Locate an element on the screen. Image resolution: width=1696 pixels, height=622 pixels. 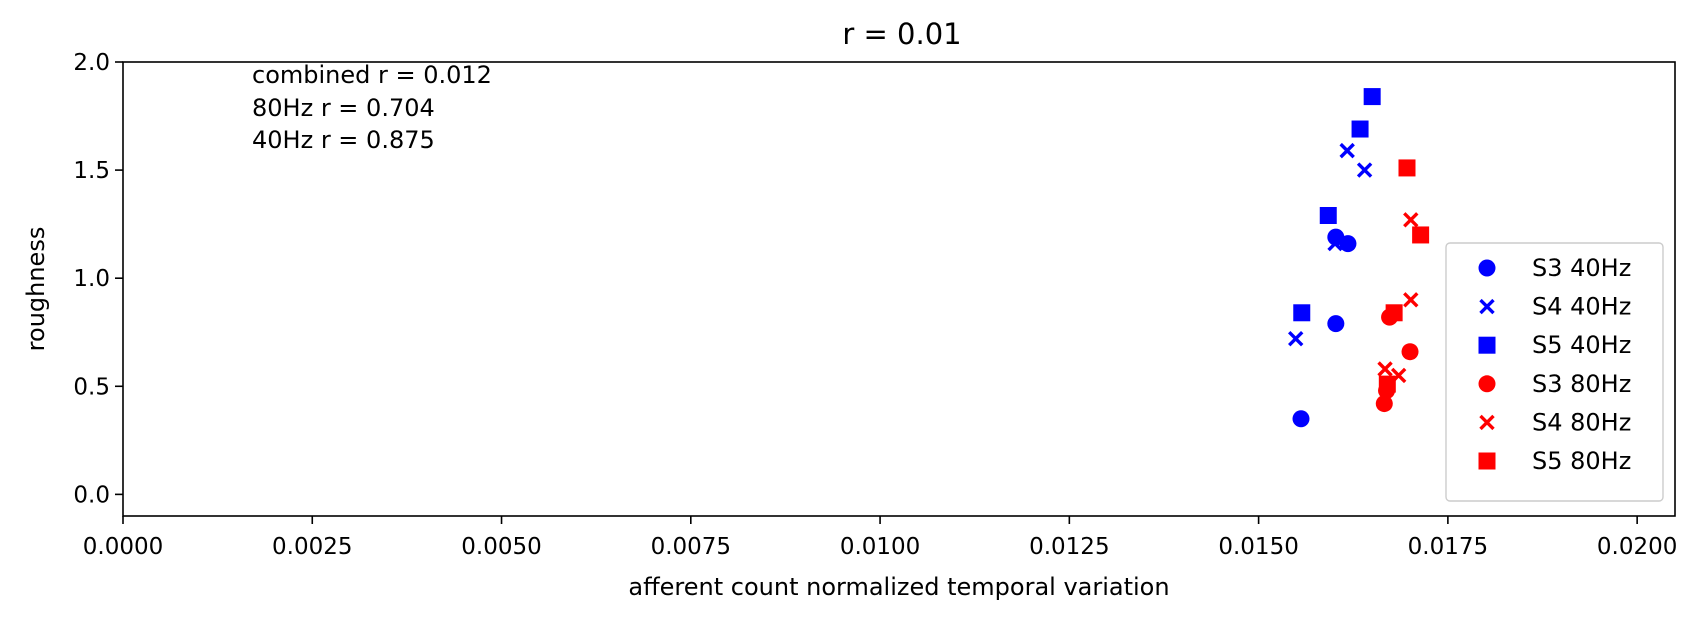
legend-label: S4 80Hz is located at coordinates (1581, 422).